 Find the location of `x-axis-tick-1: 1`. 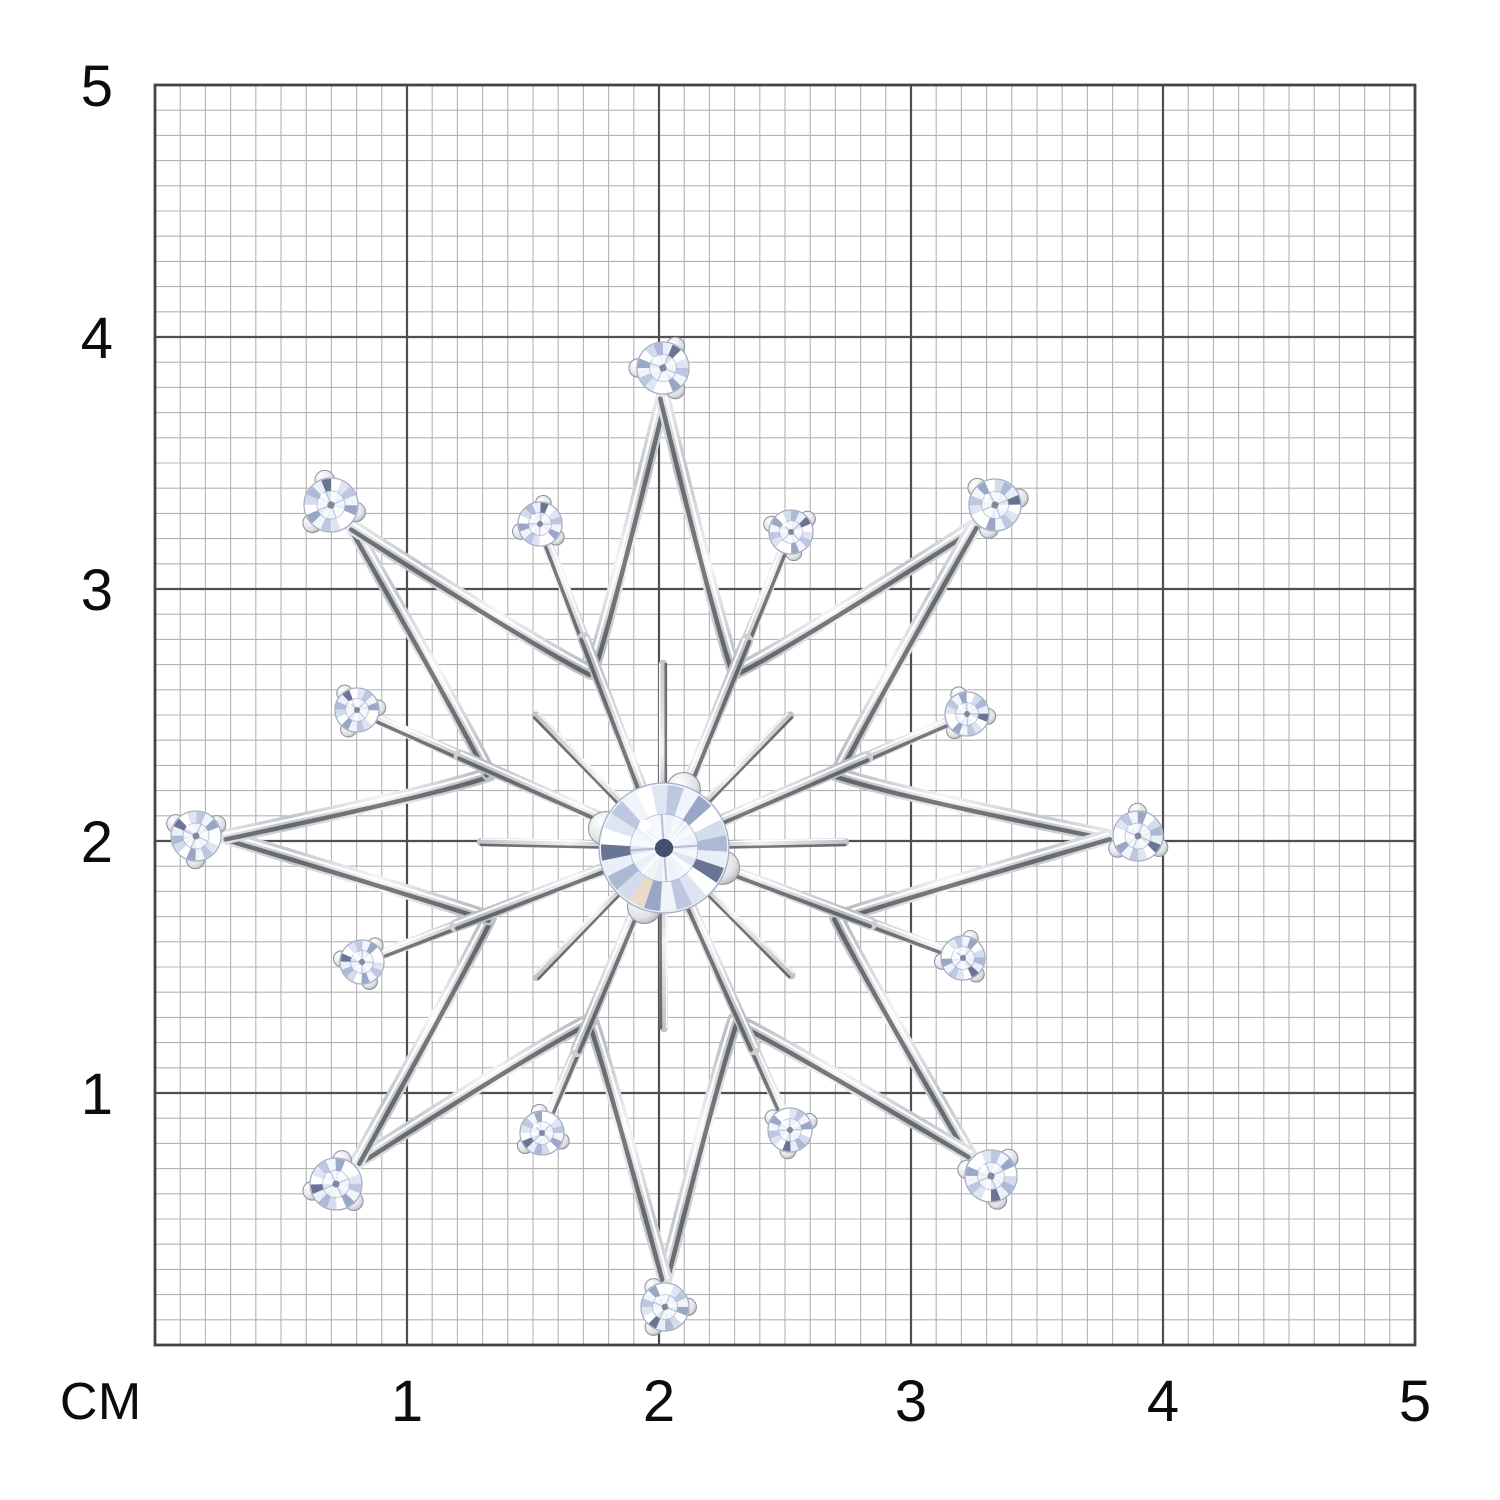

x-axis-tick-1: 1 is located at coordinates (407, 1401).